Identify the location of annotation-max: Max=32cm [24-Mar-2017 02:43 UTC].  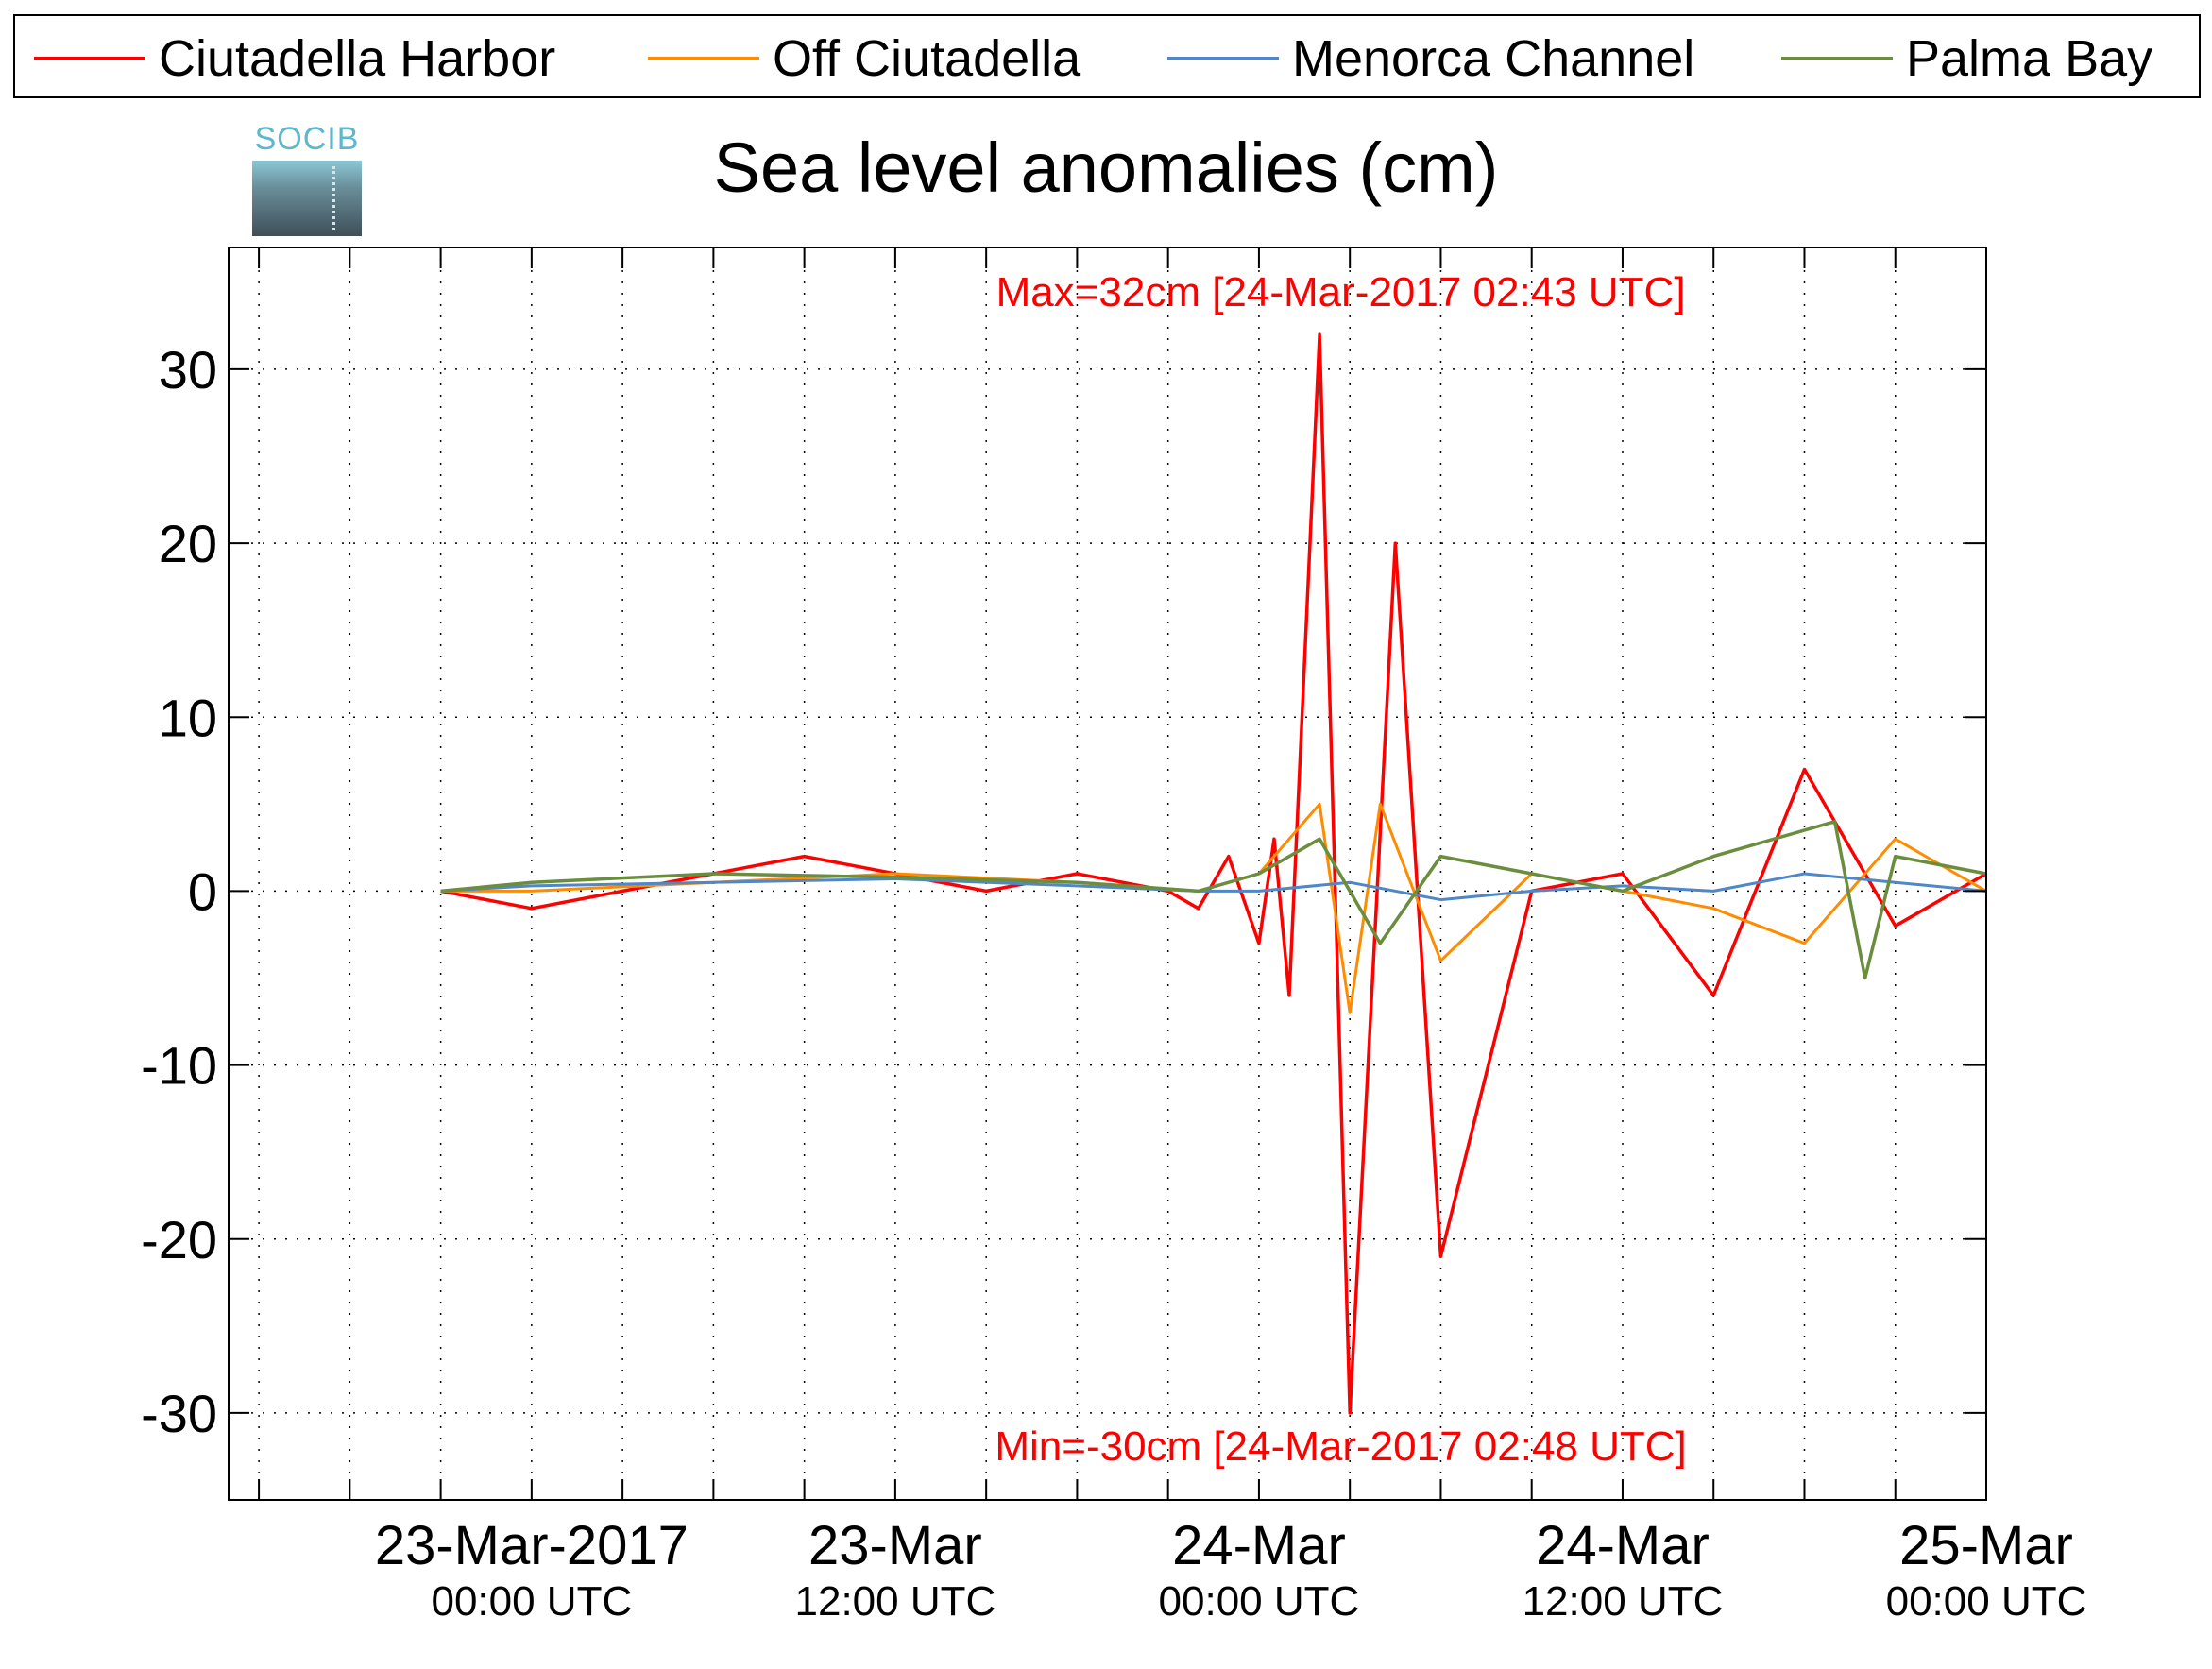
(1341, 292).